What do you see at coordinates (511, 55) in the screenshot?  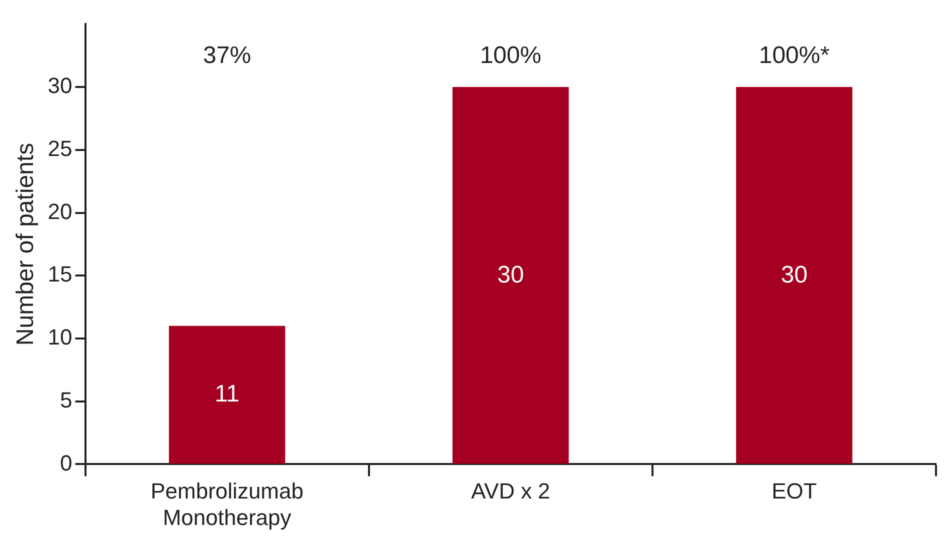 I see `annotation: 100%` at bounding box center [511, 55].